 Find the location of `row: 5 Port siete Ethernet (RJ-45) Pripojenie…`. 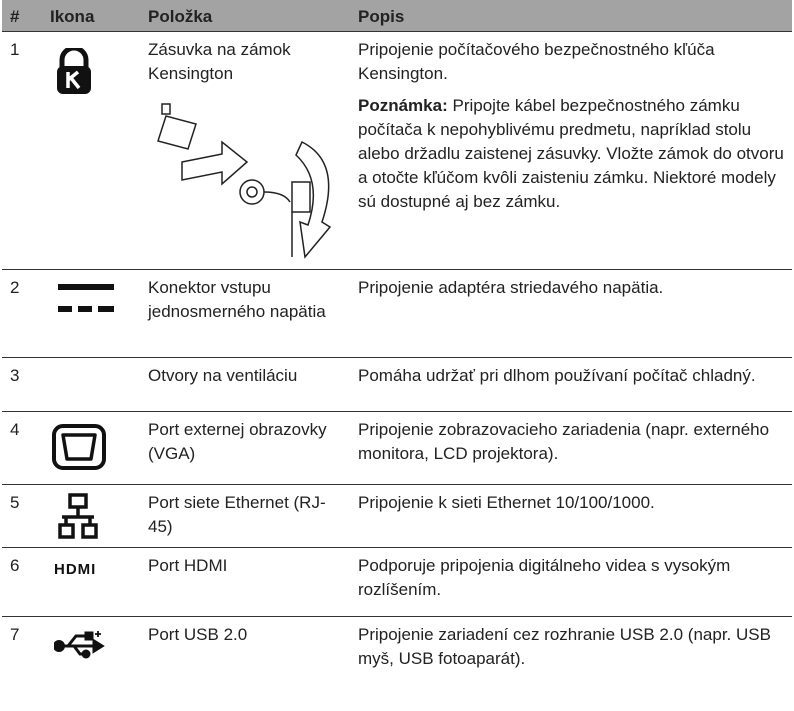

row: 5 Port siete Ethernet (RJ-45) Pripojenie… is located at coordinates (397, 516).